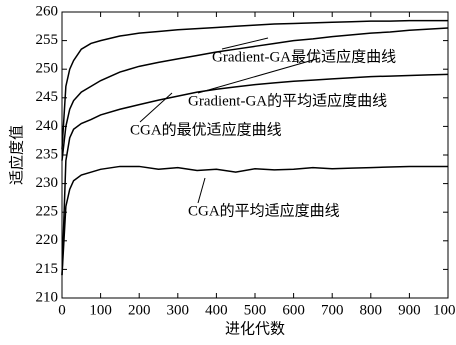 Image resolution: width=456 pixels, height=345 pixels. What do you see at coordinates (47, 269) in the screenshot?
I see `y-tick-label: 215` at bounding box center [47, 269].